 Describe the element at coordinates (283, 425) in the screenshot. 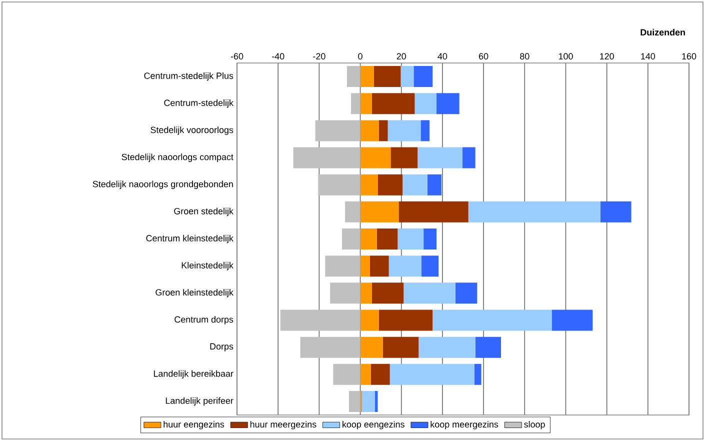

I see `legend-label: huur meergezins` at that location.